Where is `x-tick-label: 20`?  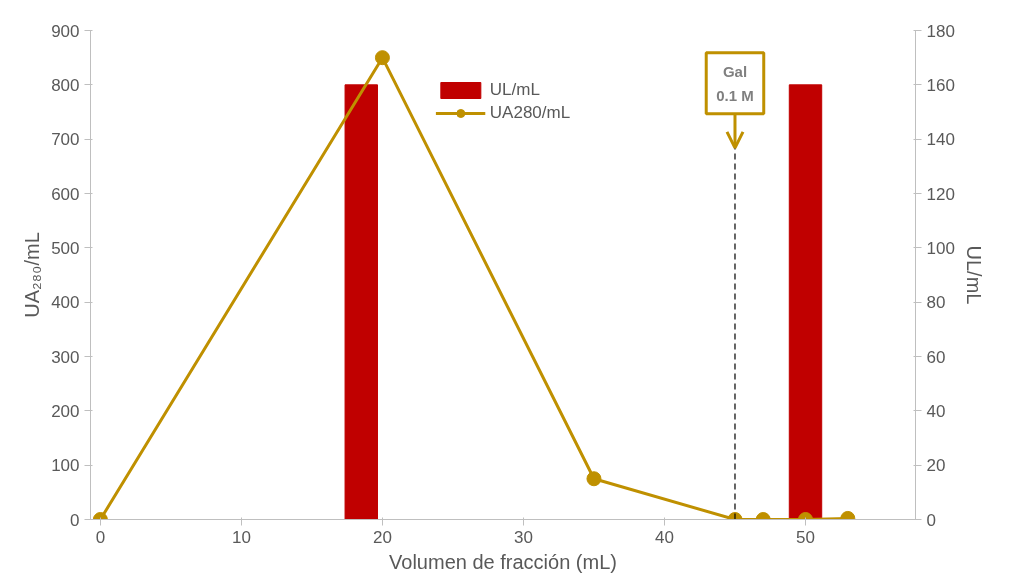
x-tick-label: 20 is located at coordinates (382, 537).